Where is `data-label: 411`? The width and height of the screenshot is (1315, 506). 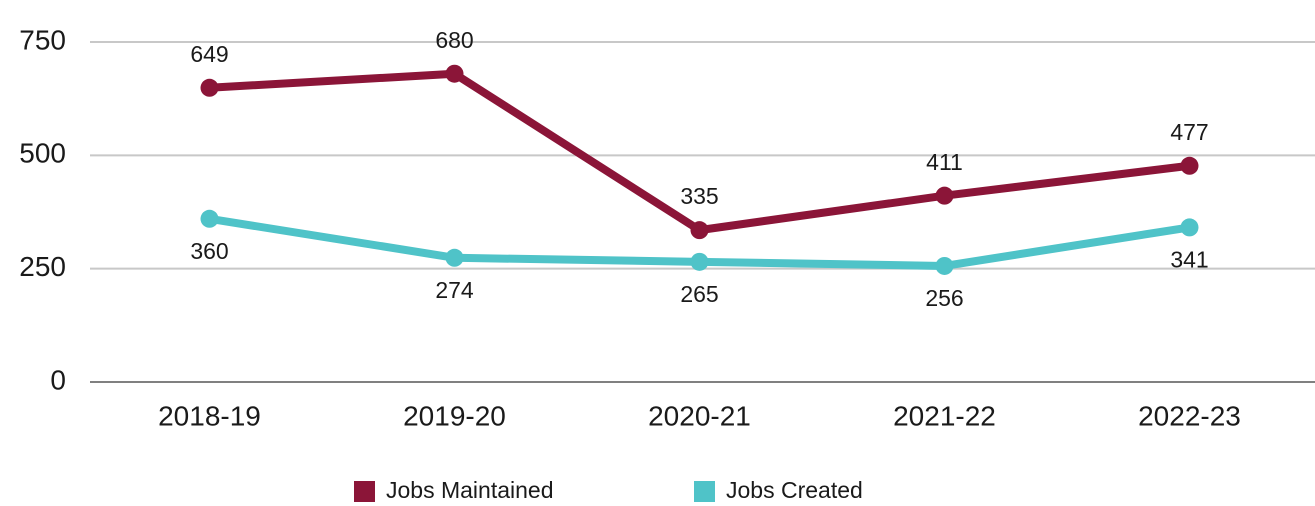 data-label: 411 is located at coordinates (944, 162).